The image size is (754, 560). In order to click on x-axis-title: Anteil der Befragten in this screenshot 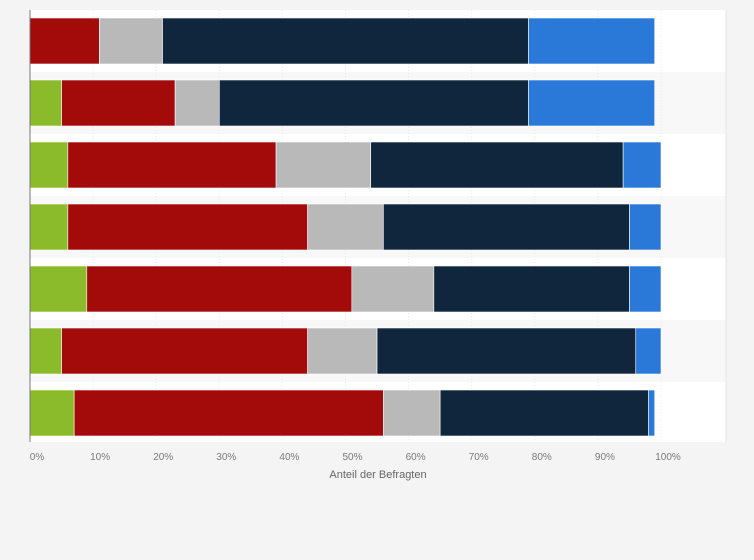, I will do `click(377, 475)`.